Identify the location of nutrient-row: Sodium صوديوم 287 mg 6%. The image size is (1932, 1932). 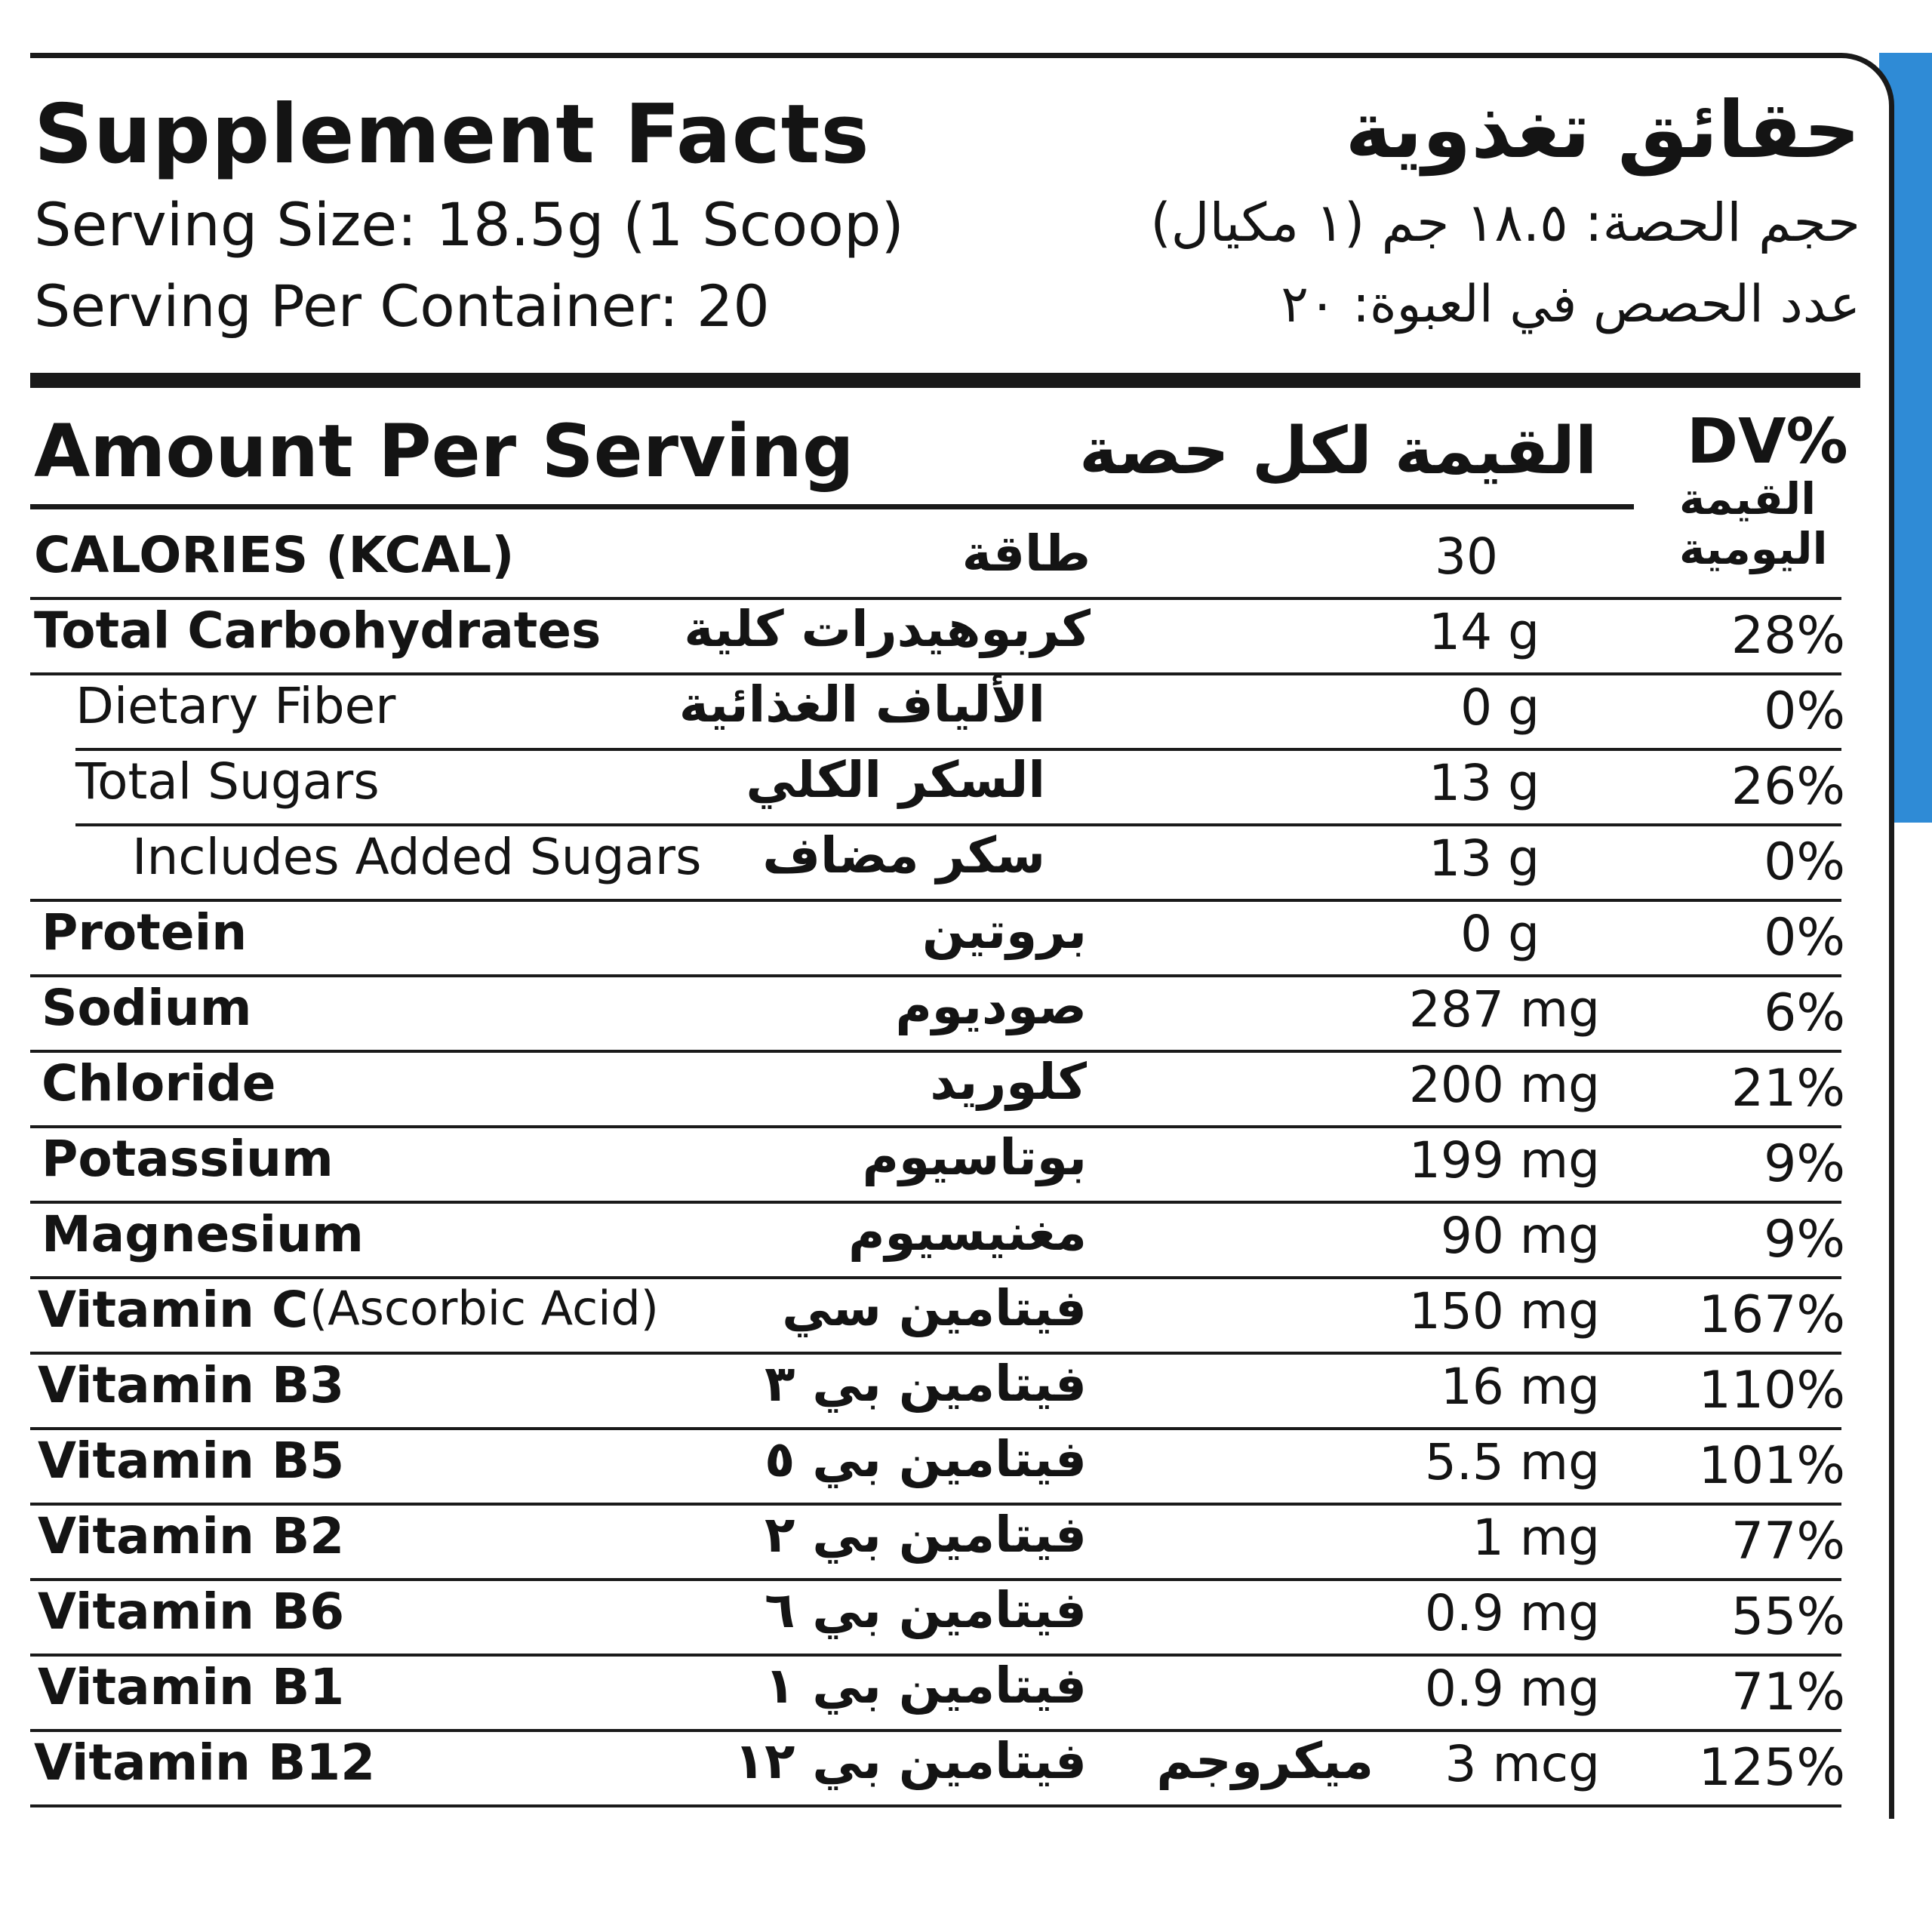
(966, 1015).